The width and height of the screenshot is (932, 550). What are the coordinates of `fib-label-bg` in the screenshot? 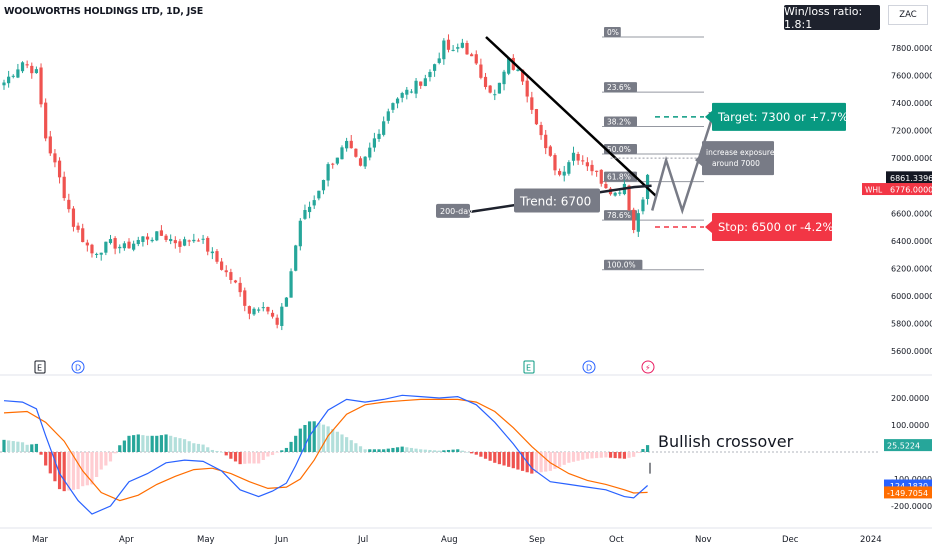 It's located at (612, 31).